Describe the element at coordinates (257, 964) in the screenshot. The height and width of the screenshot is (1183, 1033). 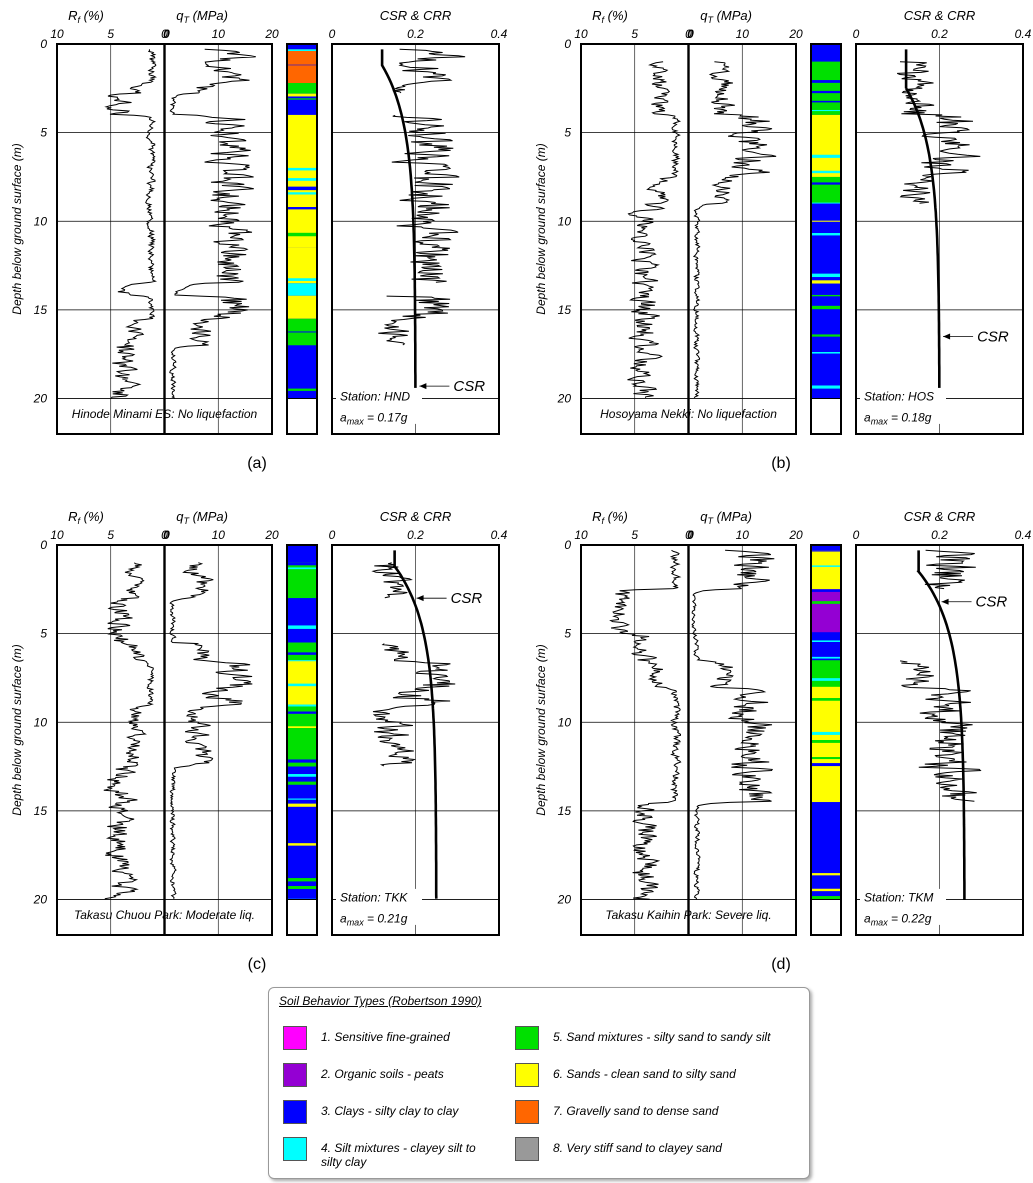
I see `panel-label: (c)` at that location.